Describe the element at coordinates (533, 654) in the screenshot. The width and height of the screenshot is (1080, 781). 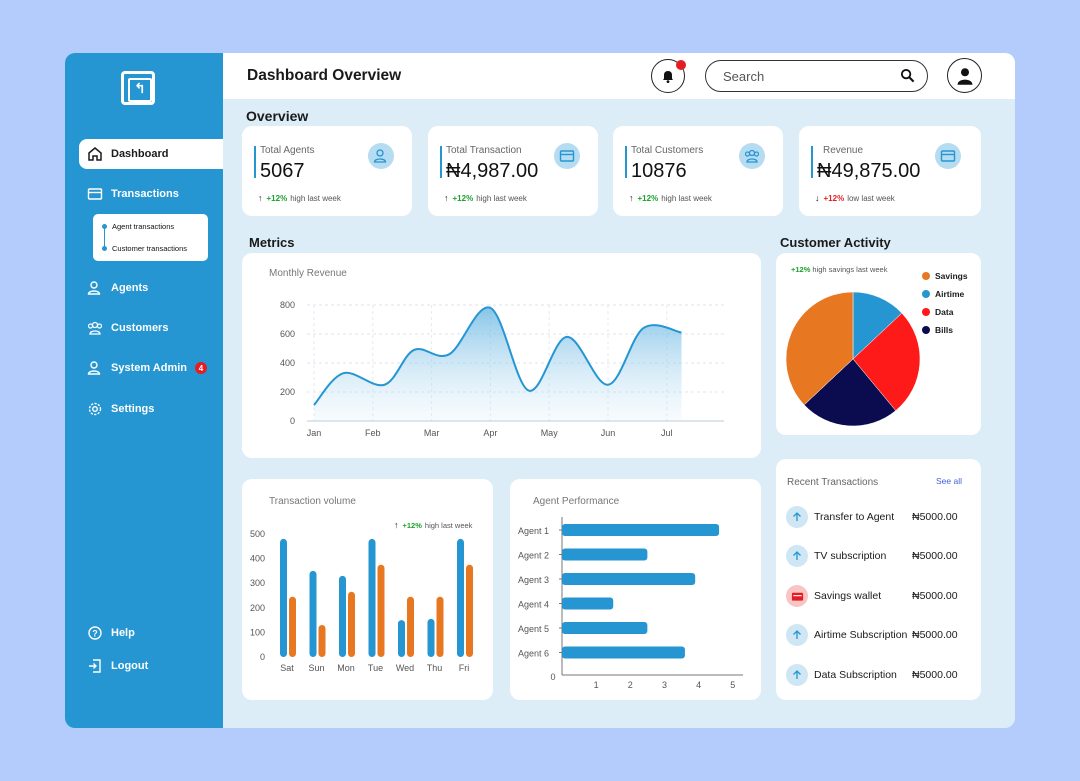
I see `y-tick-label: Agent 6` at that location.